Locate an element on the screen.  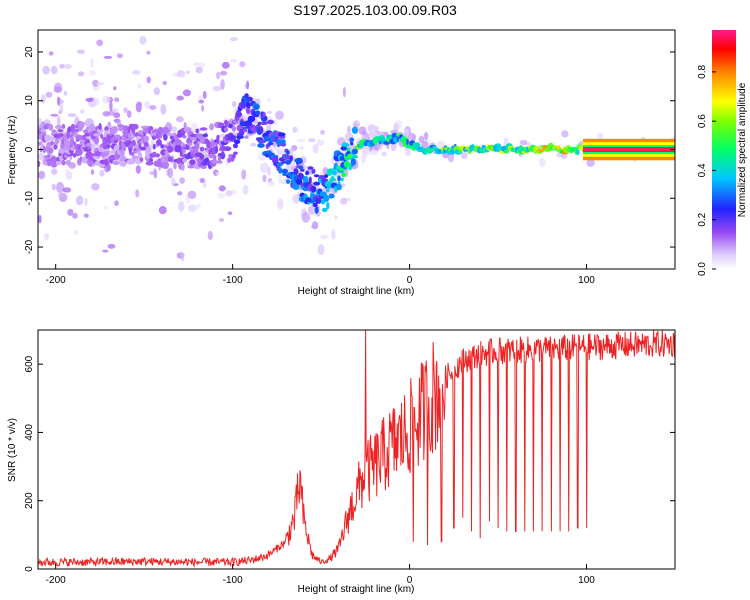
spectrogram-x-label: Height of straight line (km) is located at coordinates (356, 291).